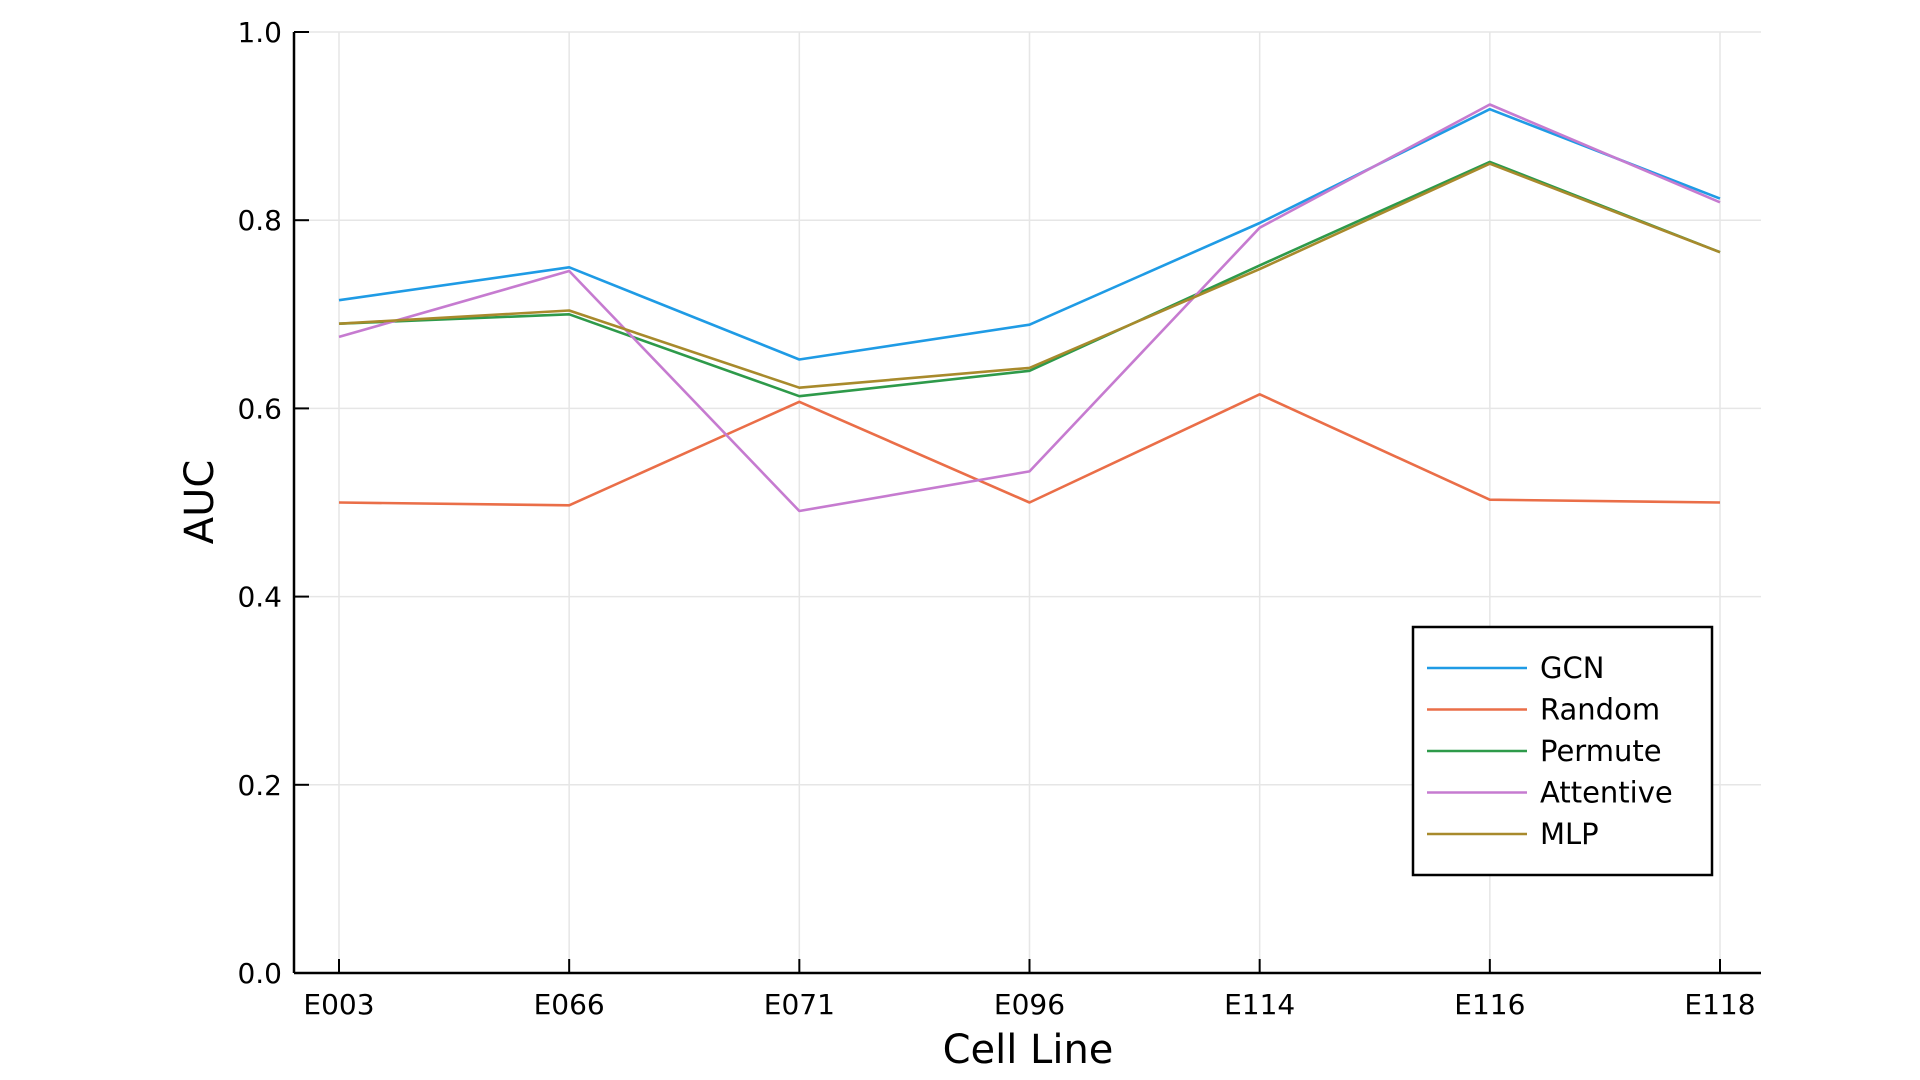  What do you see at coordinates (1572, 668) in the screenshot?
I see `legend-label: GCN` at bounding box center [1572, 668].